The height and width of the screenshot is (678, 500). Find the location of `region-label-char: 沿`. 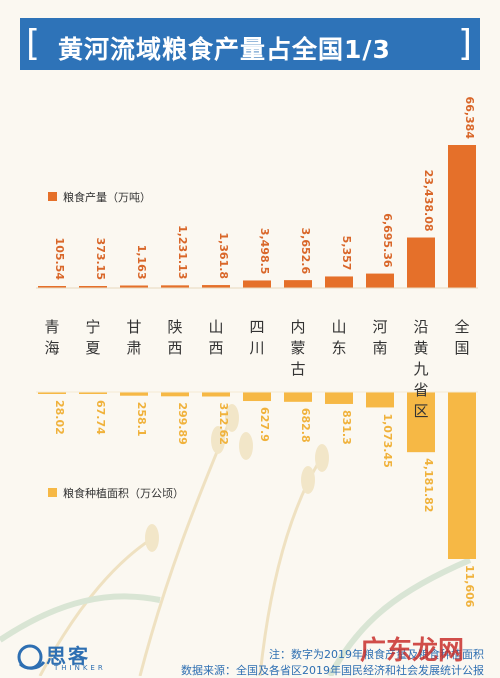

region-label-char: 沿 is located at coordinates (420, 327).